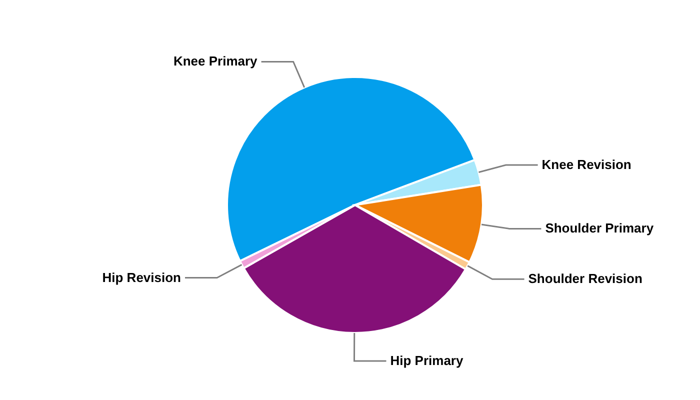 The width and height of the screenshot is (700, 400). What do you see at coordinates (599, 228) in the screenshot?
I see `slice-label: Shoulder Primary` at bounding box center [599, 228].